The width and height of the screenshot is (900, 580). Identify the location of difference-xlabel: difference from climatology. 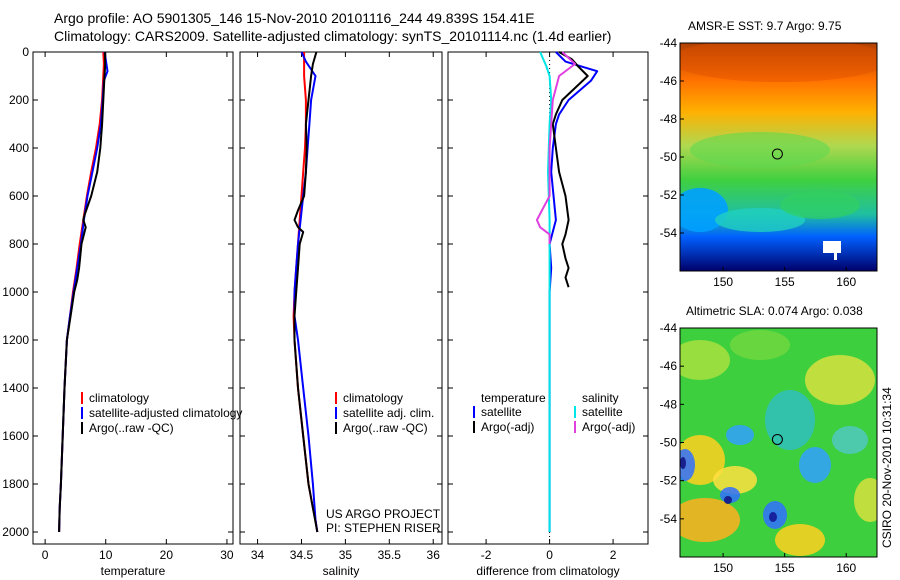
(547, 571).